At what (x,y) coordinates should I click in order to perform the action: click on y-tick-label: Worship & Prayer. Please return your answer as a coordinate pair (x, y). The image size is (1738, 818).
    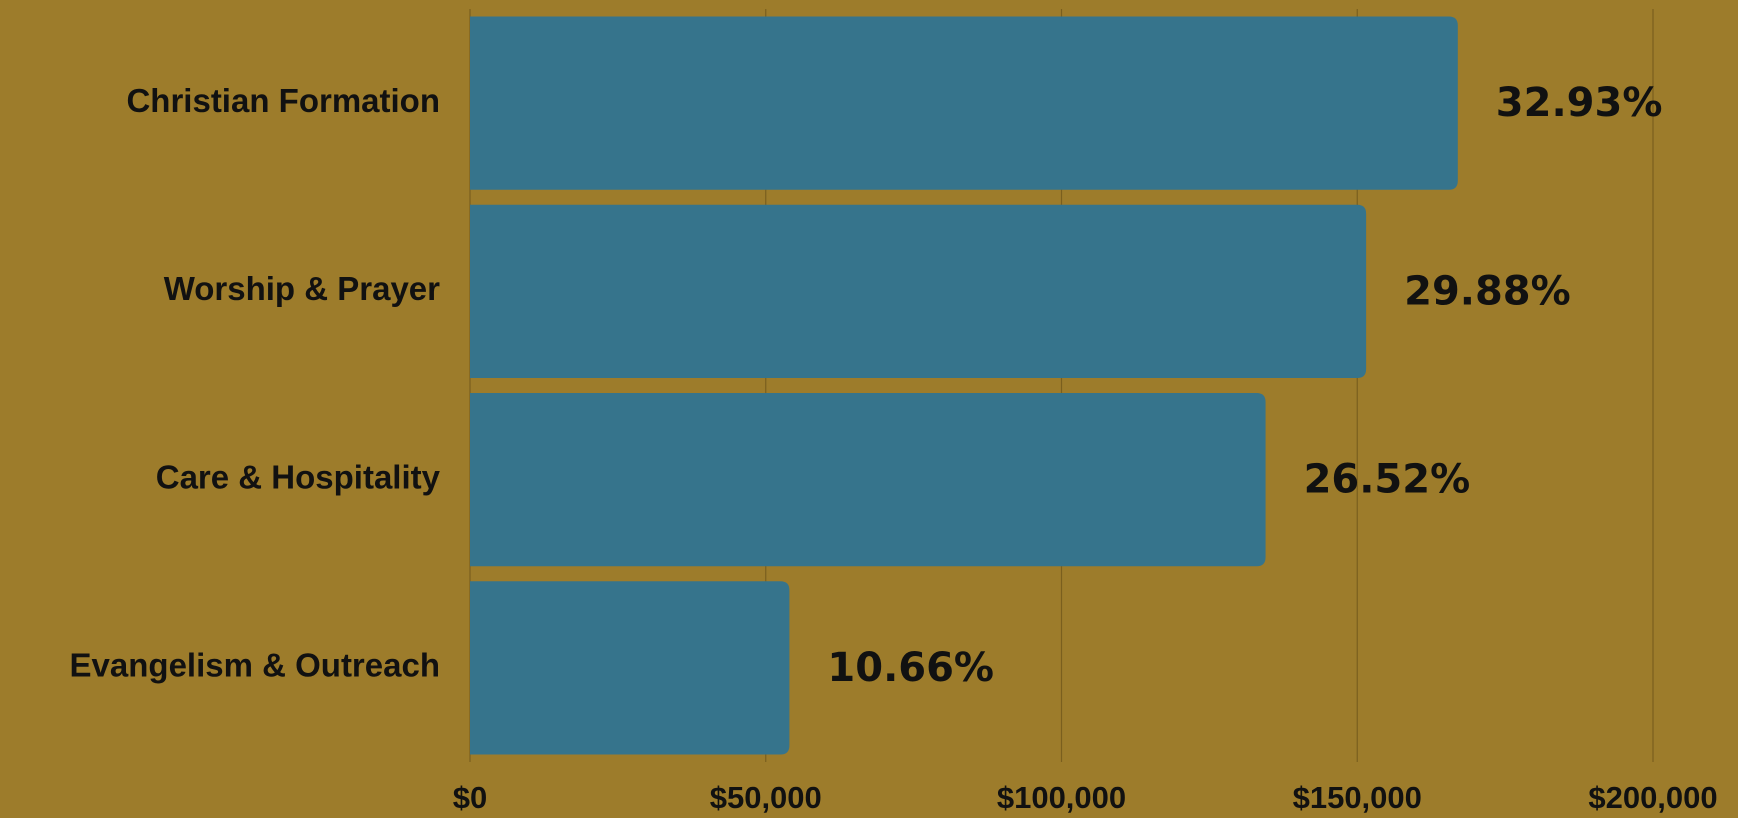
    Looking at the image, I should click on (302, 288).